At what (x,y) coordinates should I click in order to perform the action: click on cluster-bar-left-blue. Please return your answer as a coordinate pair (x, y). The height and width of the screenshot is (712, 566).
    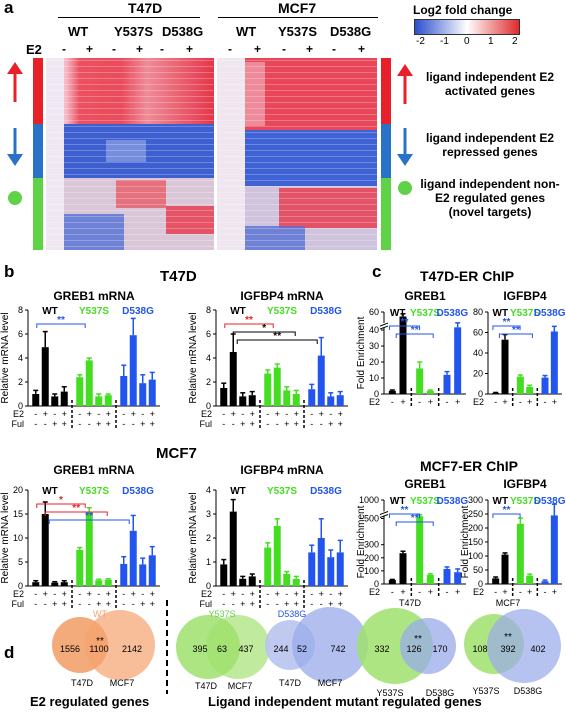
    Looking at the image, I should click on (38, 151).